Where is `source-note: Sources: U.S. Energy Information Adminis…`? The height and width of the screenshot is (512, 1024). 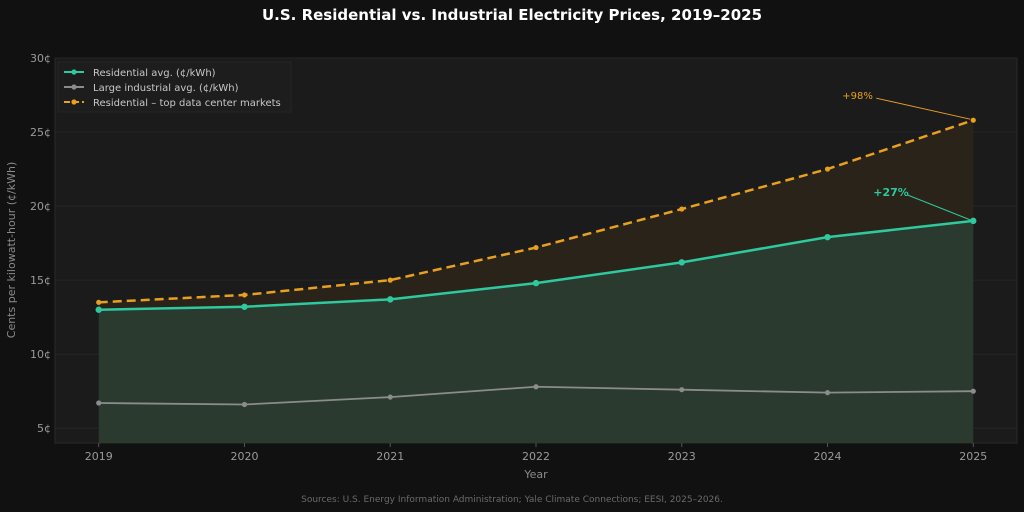 source-note: Sources: U.S. Energy Information Adminis… is located at coordinates (512, 500).